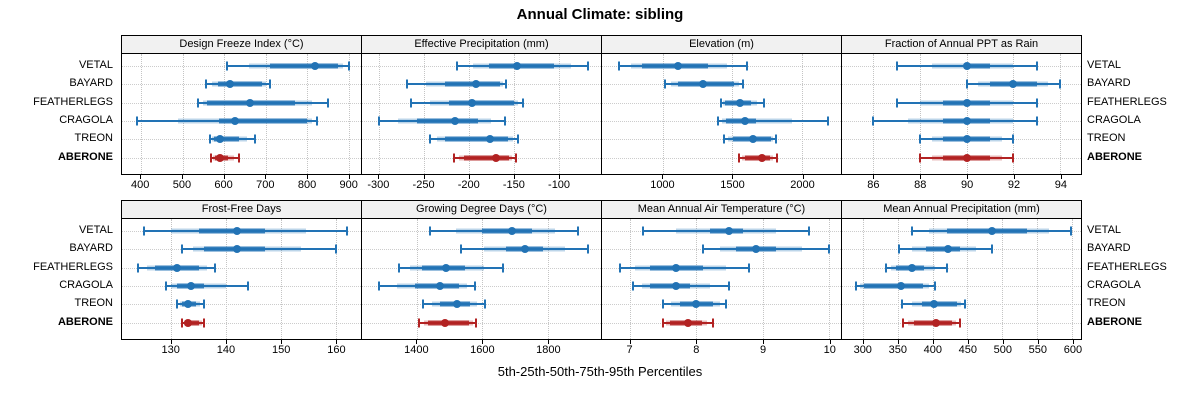 The width and height of the screenshot is (1200, 400). Describe the element at coordinates (687, 322) in the screenshot. I see `median-dot-aberone` at that location.